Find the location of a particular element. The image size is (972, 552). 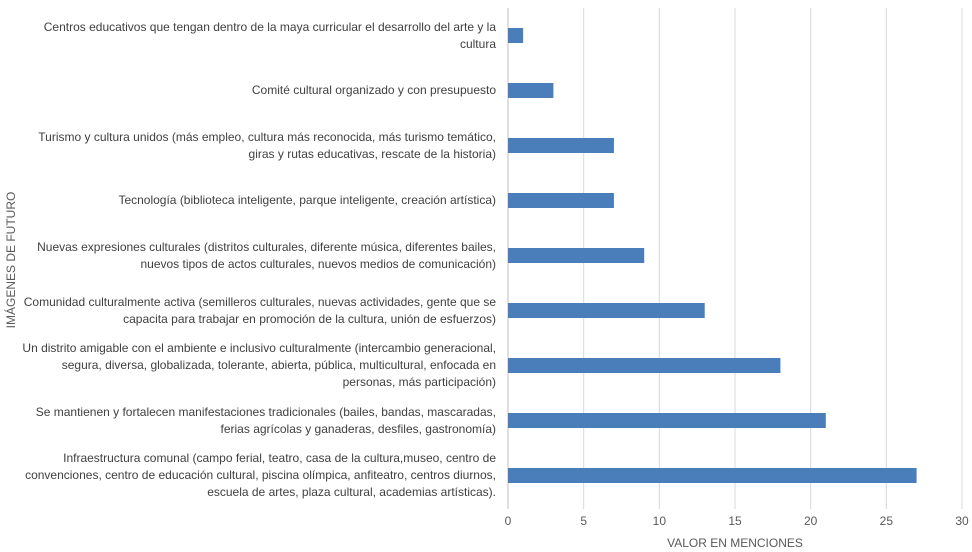

x-tick-label: 25 is located at coordinates (887, 521).